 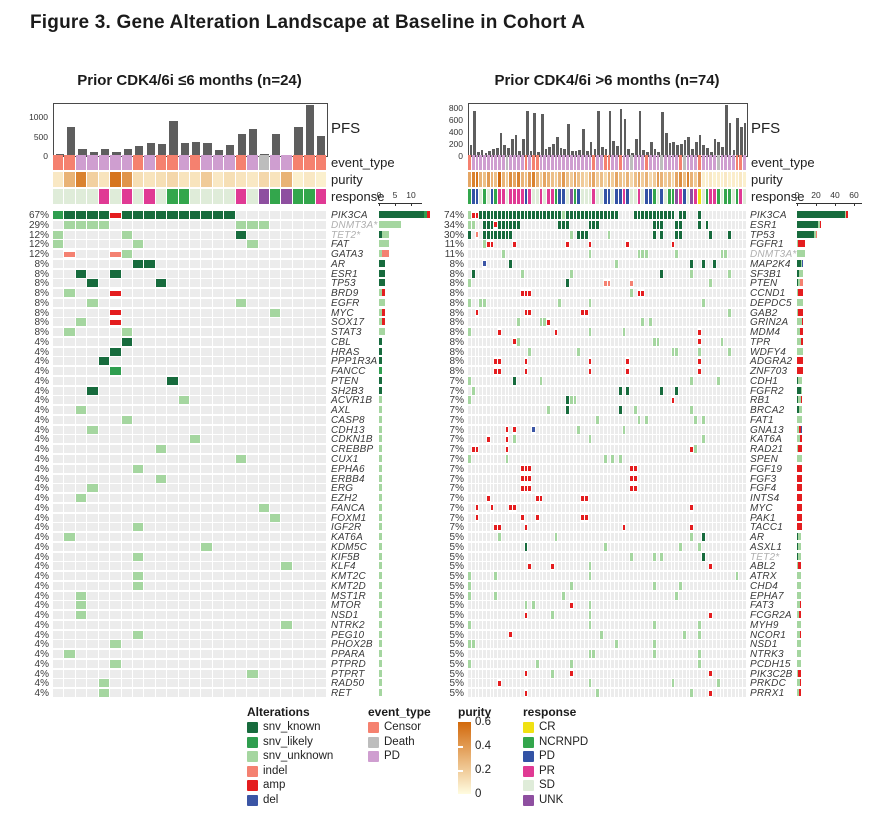 I want to click on oncoprint-cell-amp, so click(x=673, y=400).